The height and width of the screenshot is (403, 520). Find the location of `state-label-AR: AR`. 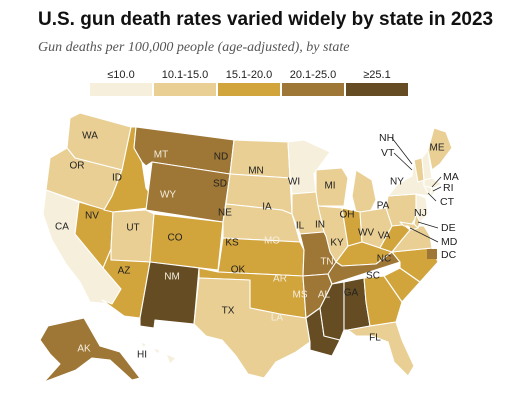

state-label-AR: AR is located at coordinates (280, 279).